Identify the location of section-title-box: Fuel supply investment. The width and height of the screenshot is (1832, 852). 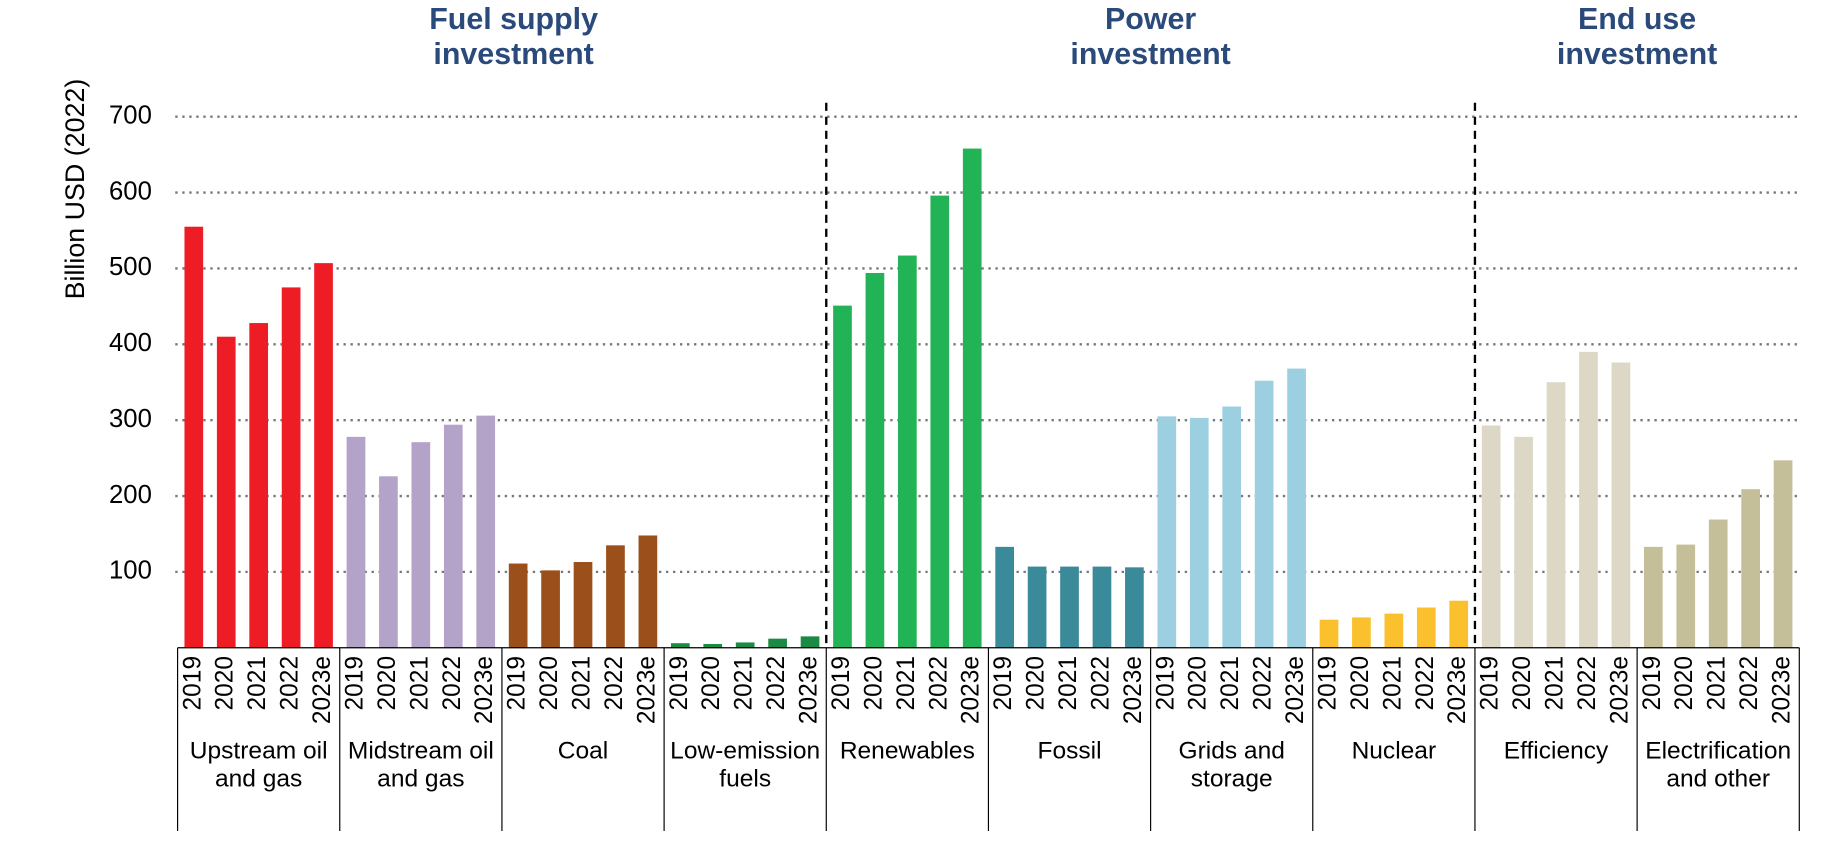
(513, 36).